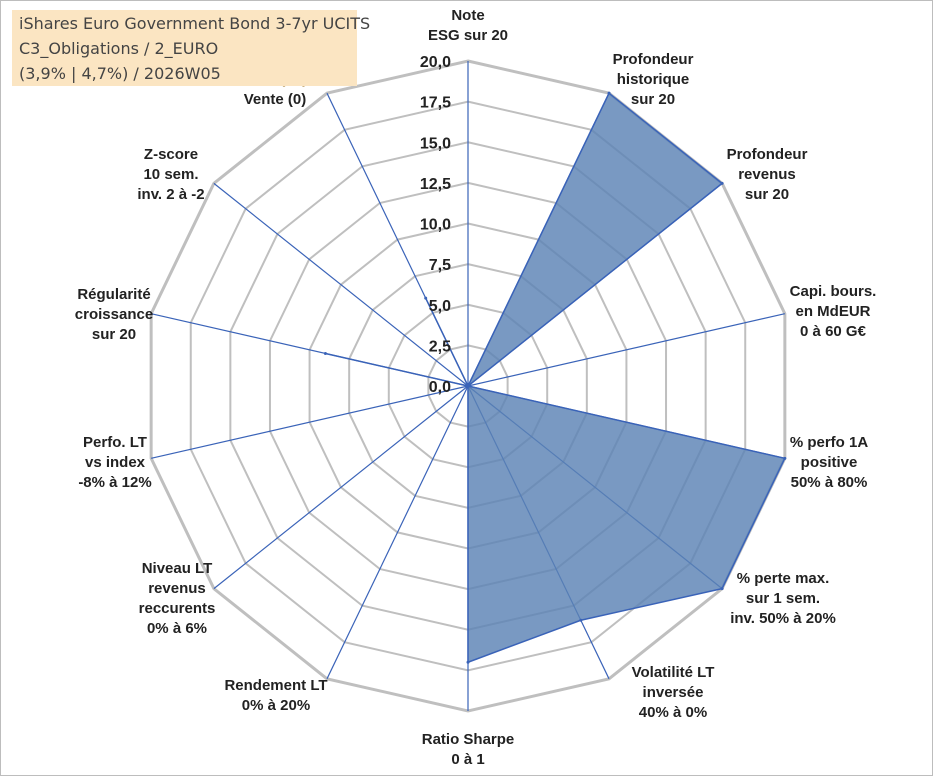  Describe the element at coordinates (468, 35) in the screenshot. I see `axis-label-line: ESG sur 20` at that location.